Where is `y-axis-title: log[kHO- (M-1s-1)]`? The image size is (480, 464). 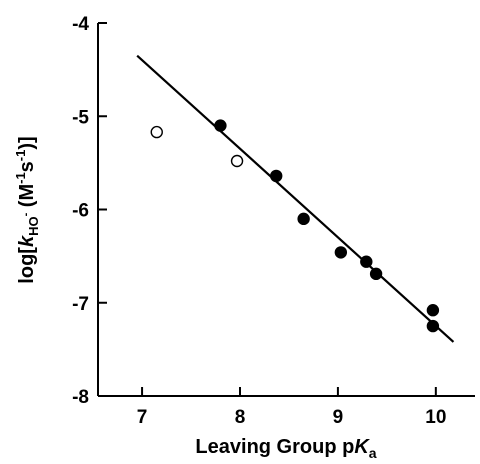
y-axis-title: log[kHO- (M-1s-1)] is located at coordinates (27, 209).